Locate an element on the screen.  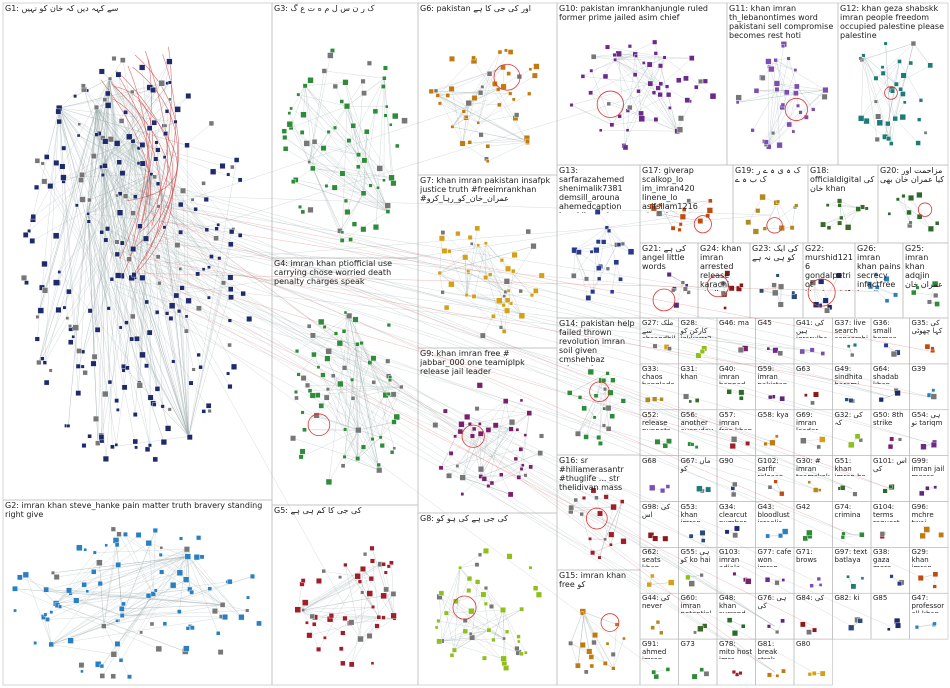
group-label: G96: mchre twai baloch tell is located at coordinates (922, 512).